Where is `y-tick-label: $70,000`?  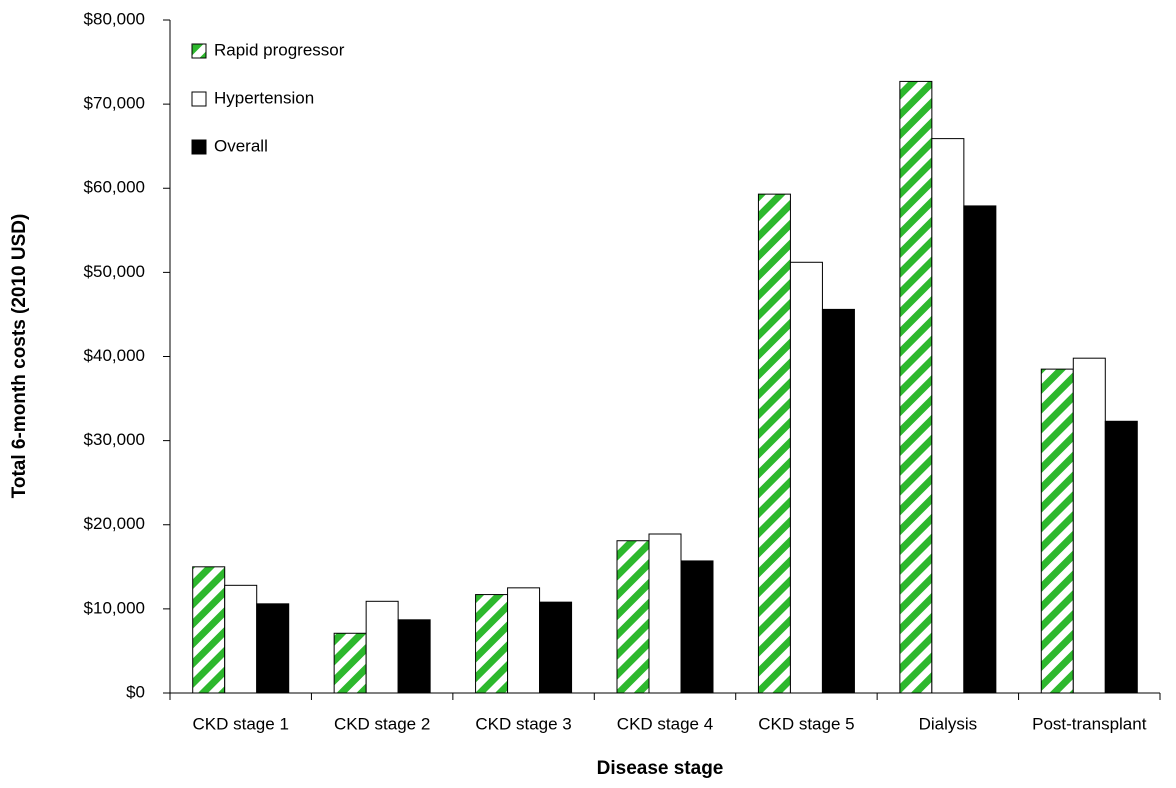
y-tick-label: $70,000 is located at coordinates (114, 103).